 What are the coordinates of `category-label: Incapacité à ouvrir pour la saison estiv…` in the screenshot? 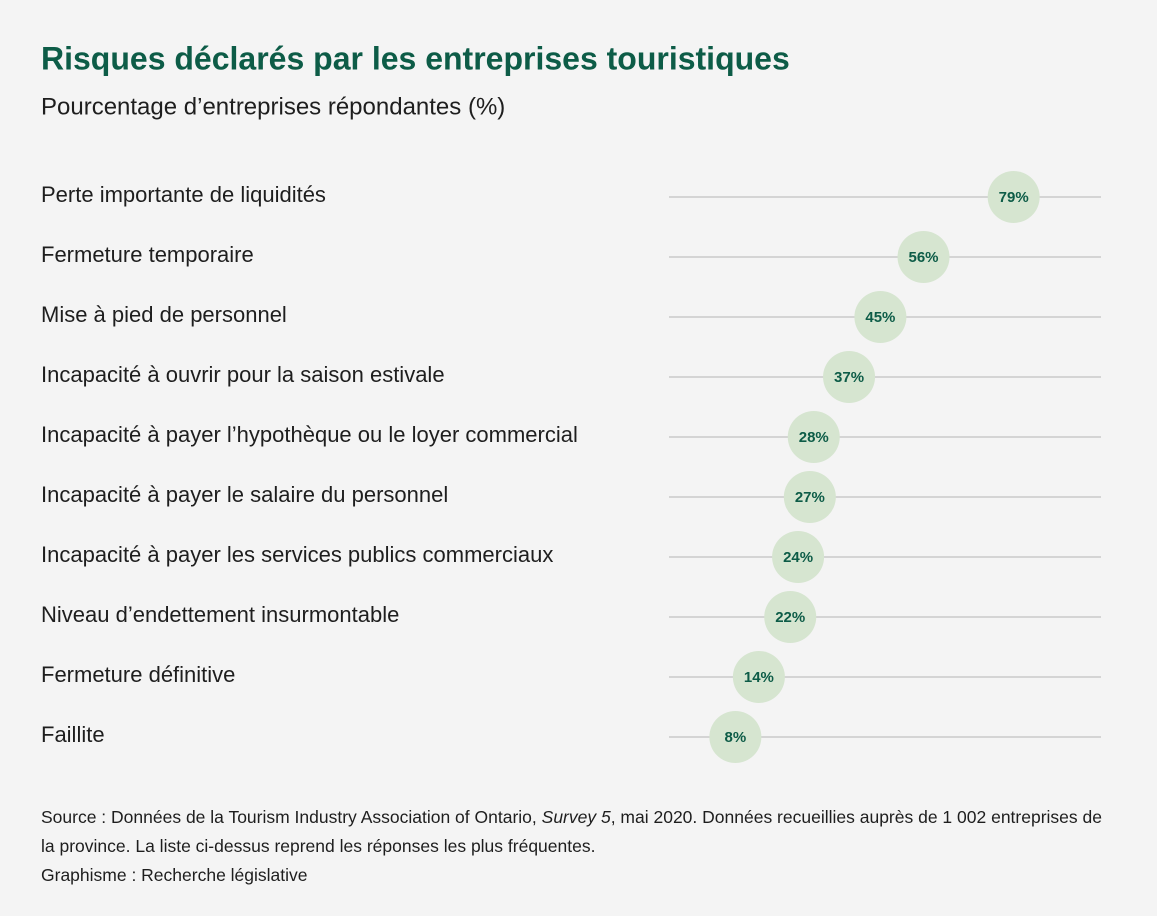 It's located at (243, 374).